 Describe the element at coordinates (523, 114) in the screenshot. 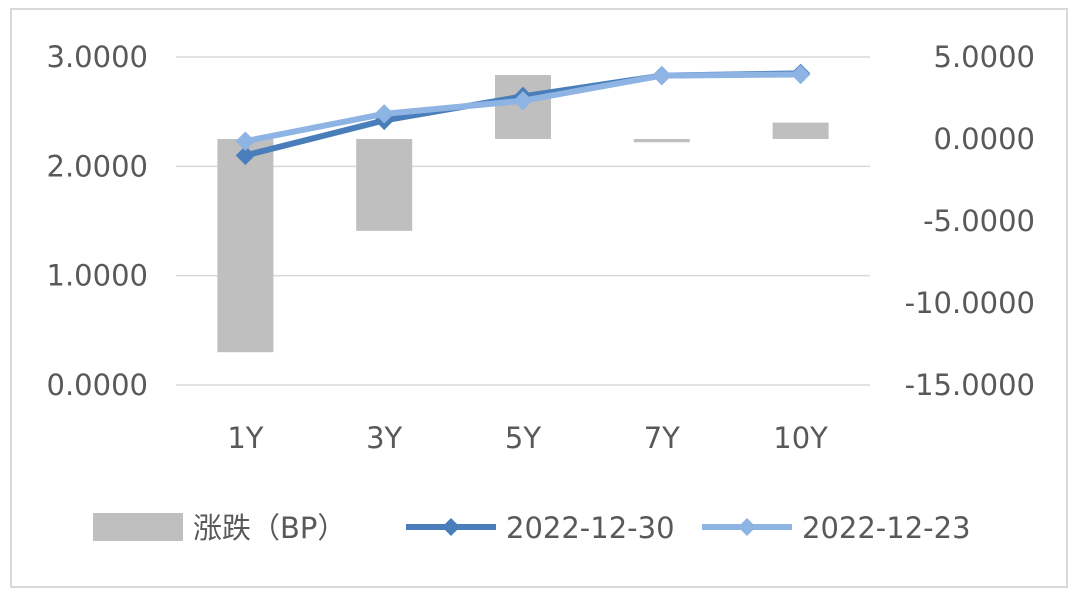

I see `line-series` at that location.